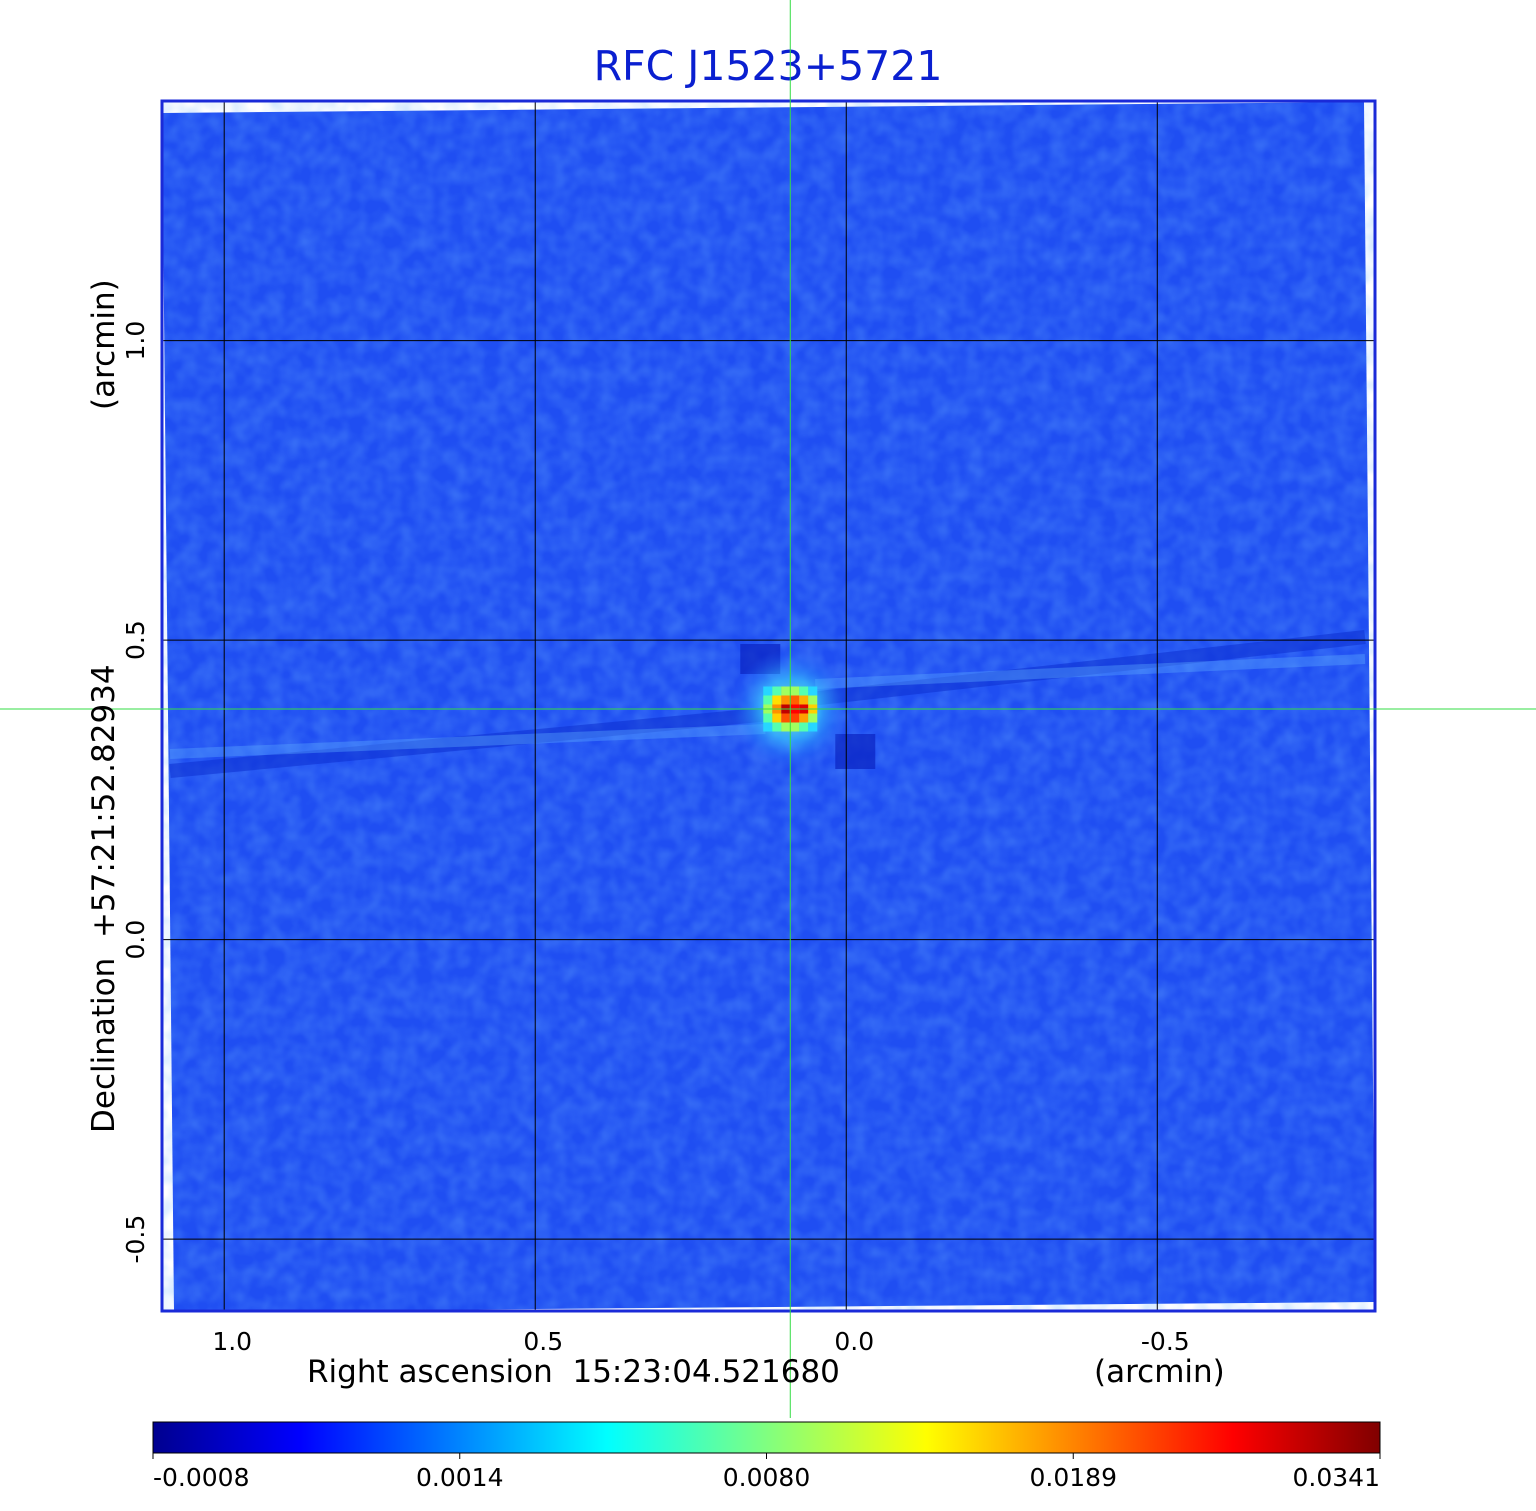 This screenshot has height=1511, width=1536. I want to click on colorbar-ticks: -0.0008 0.0014 0.0080 0.0189 0.0341, so click(766, 1472).